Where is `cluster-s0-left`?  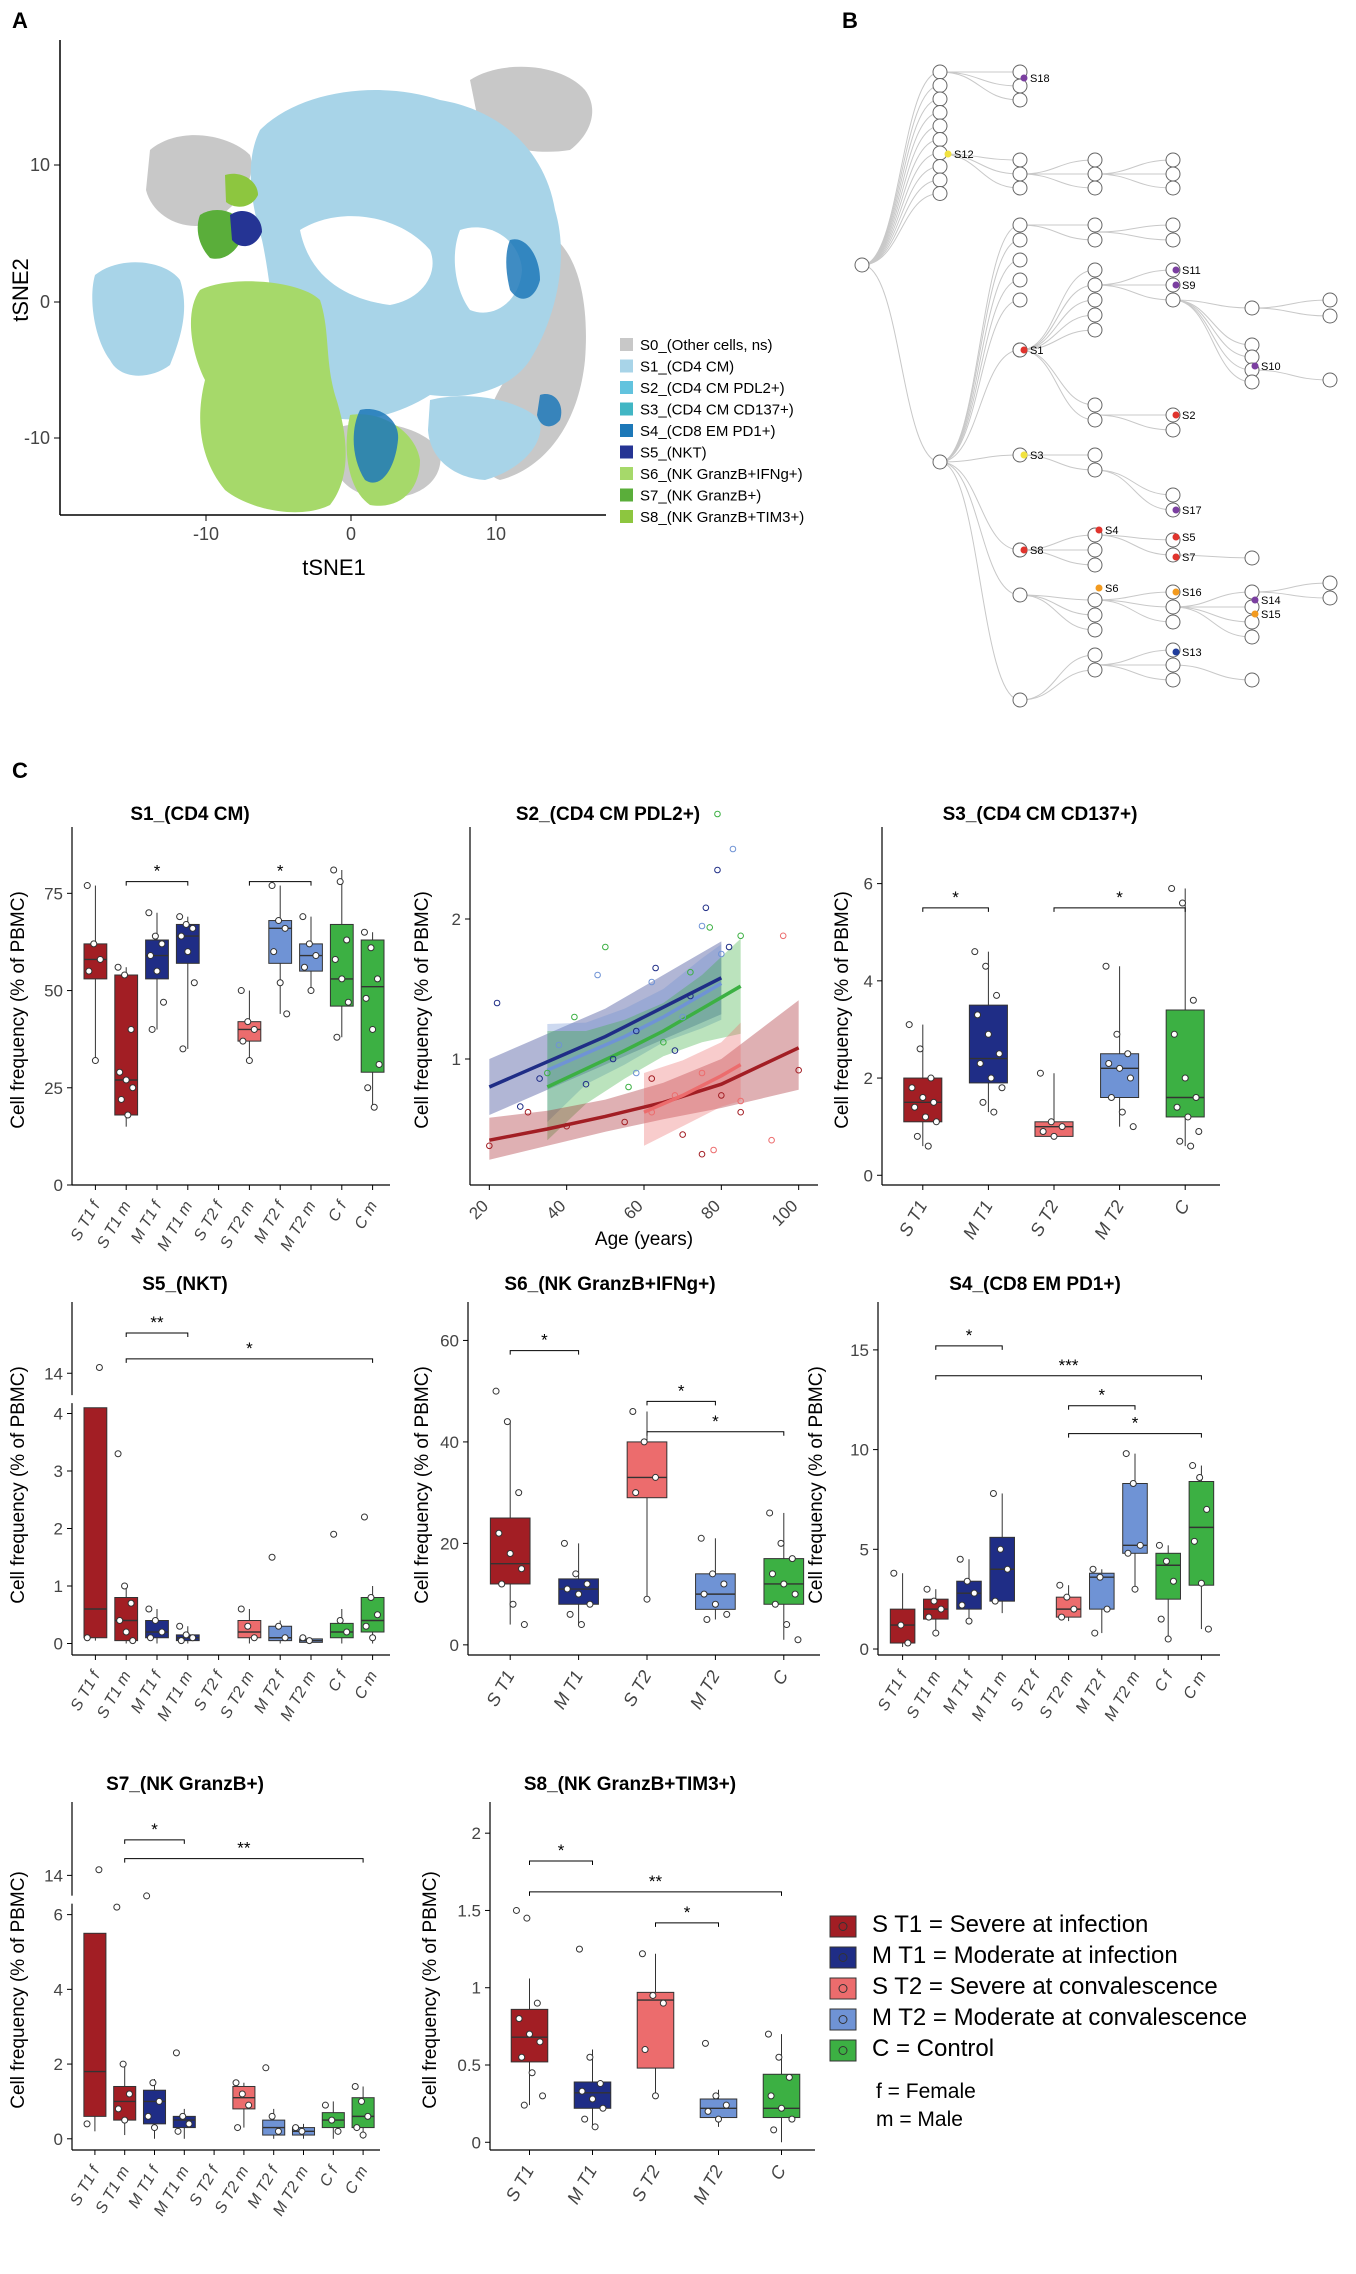 cluster-s0-left is located at coordinates (199, 180).